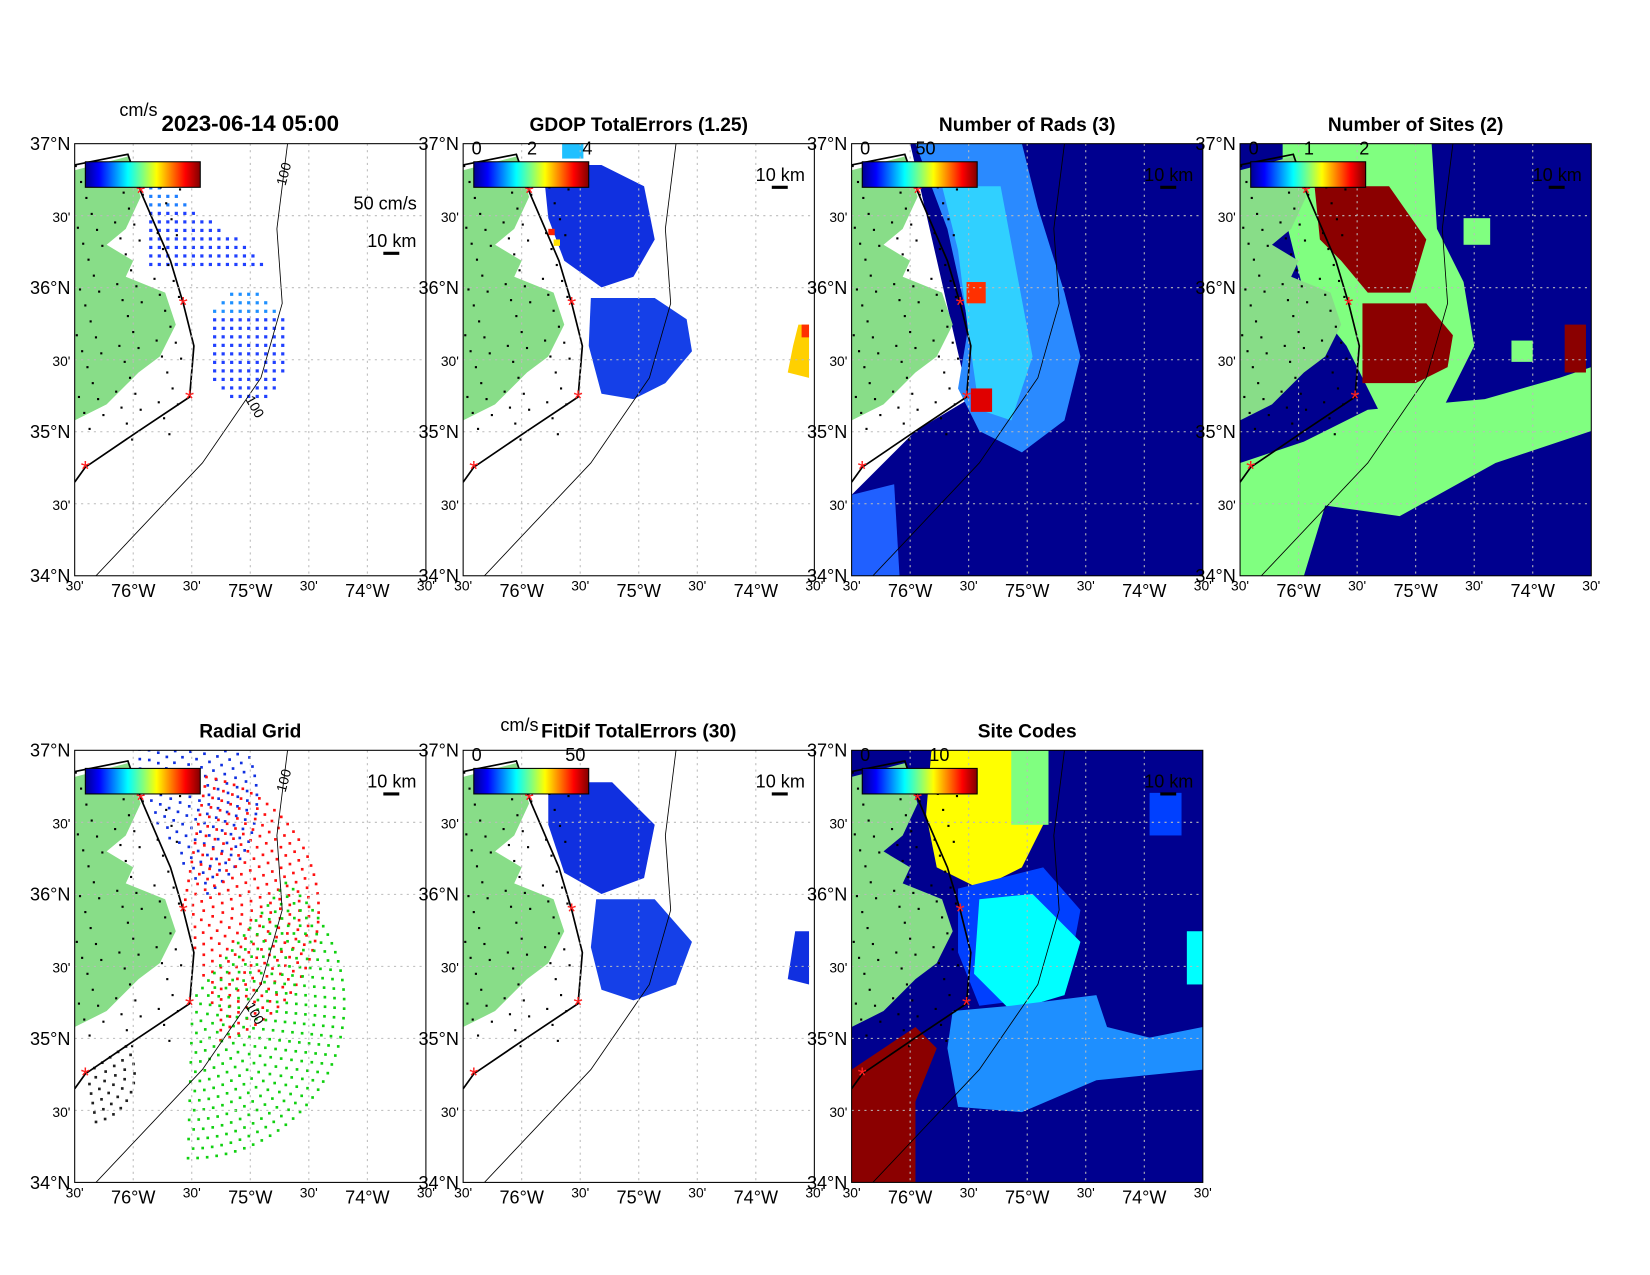  What do you see at coordinates (1308, 174) in the screenshot?
I see `colorbar` at bounding box center [1308, 174].